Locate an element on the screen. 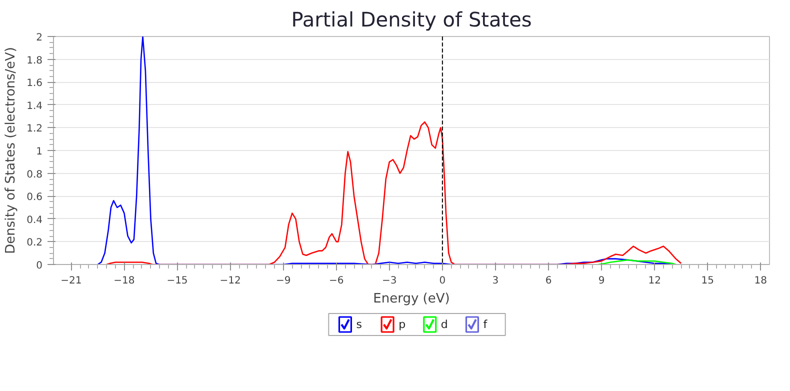 The image size is (790, 391). x-tick-label: −9 is located at coordinates (283, 281).